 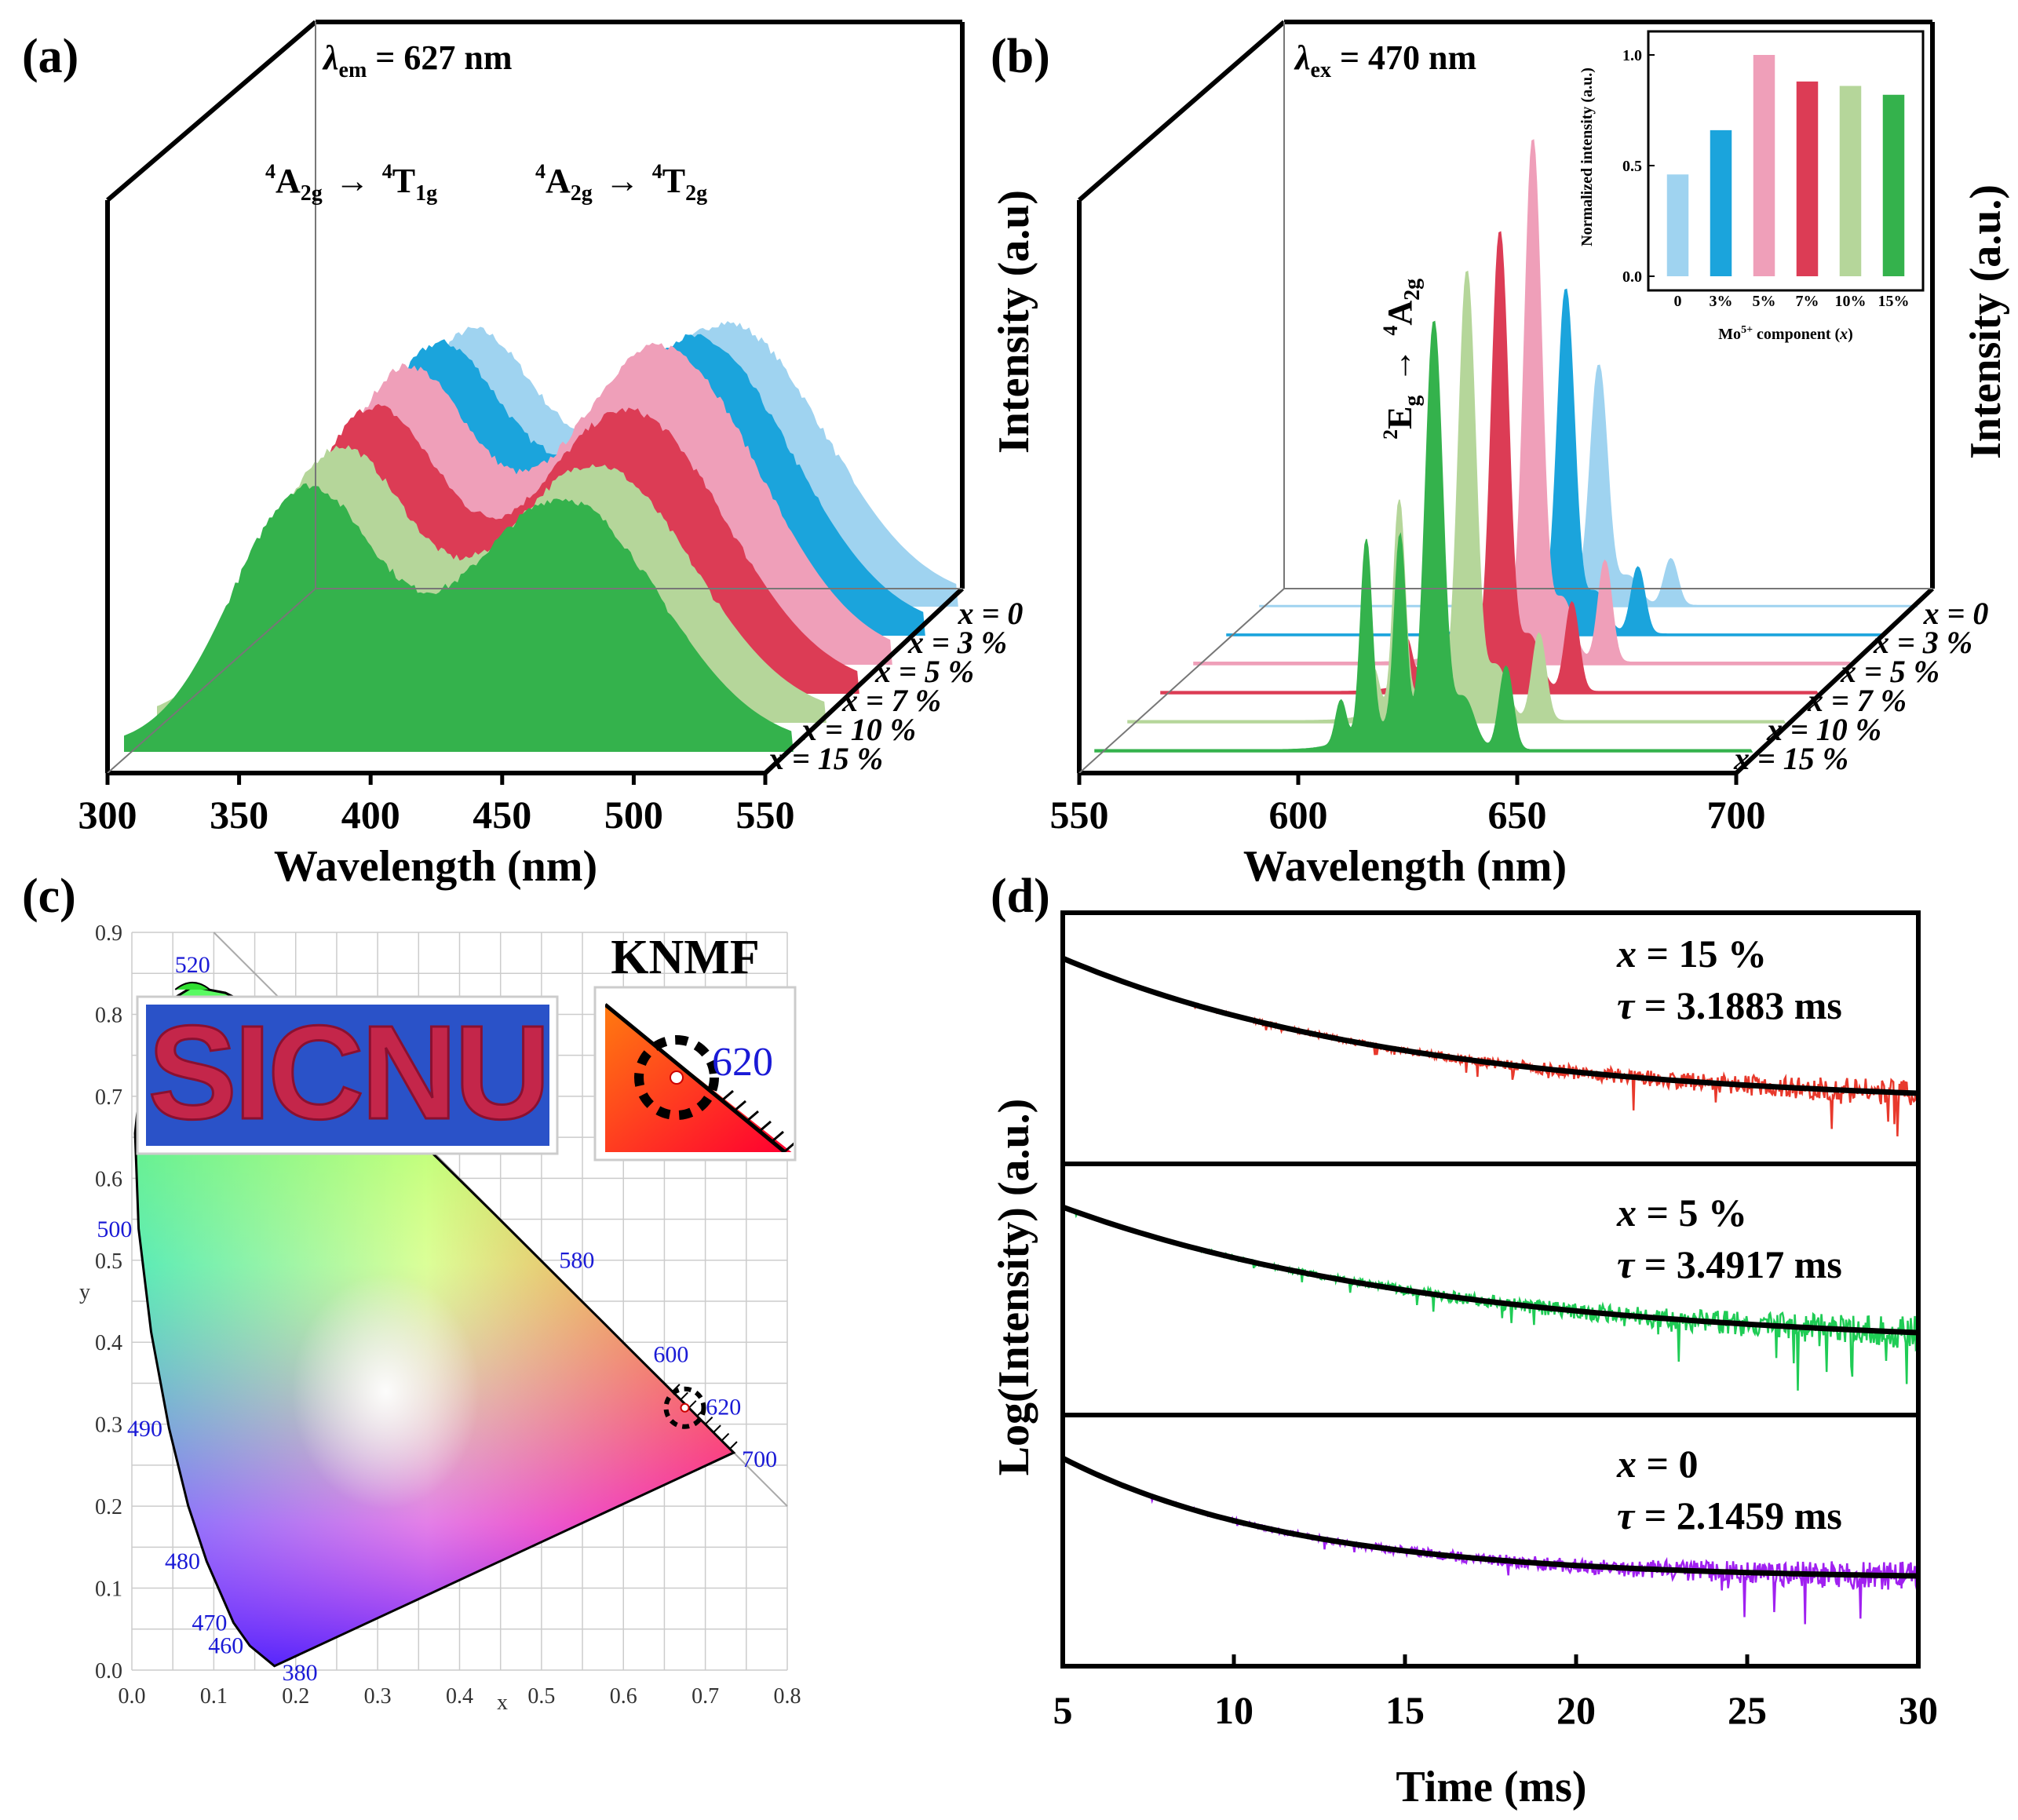 What do you see at coordinates (1729, 1005) in the screenshot?
I see `decay-15-tau-label: τ = 3.1883 ms` at bounding box center [1729, 1005].